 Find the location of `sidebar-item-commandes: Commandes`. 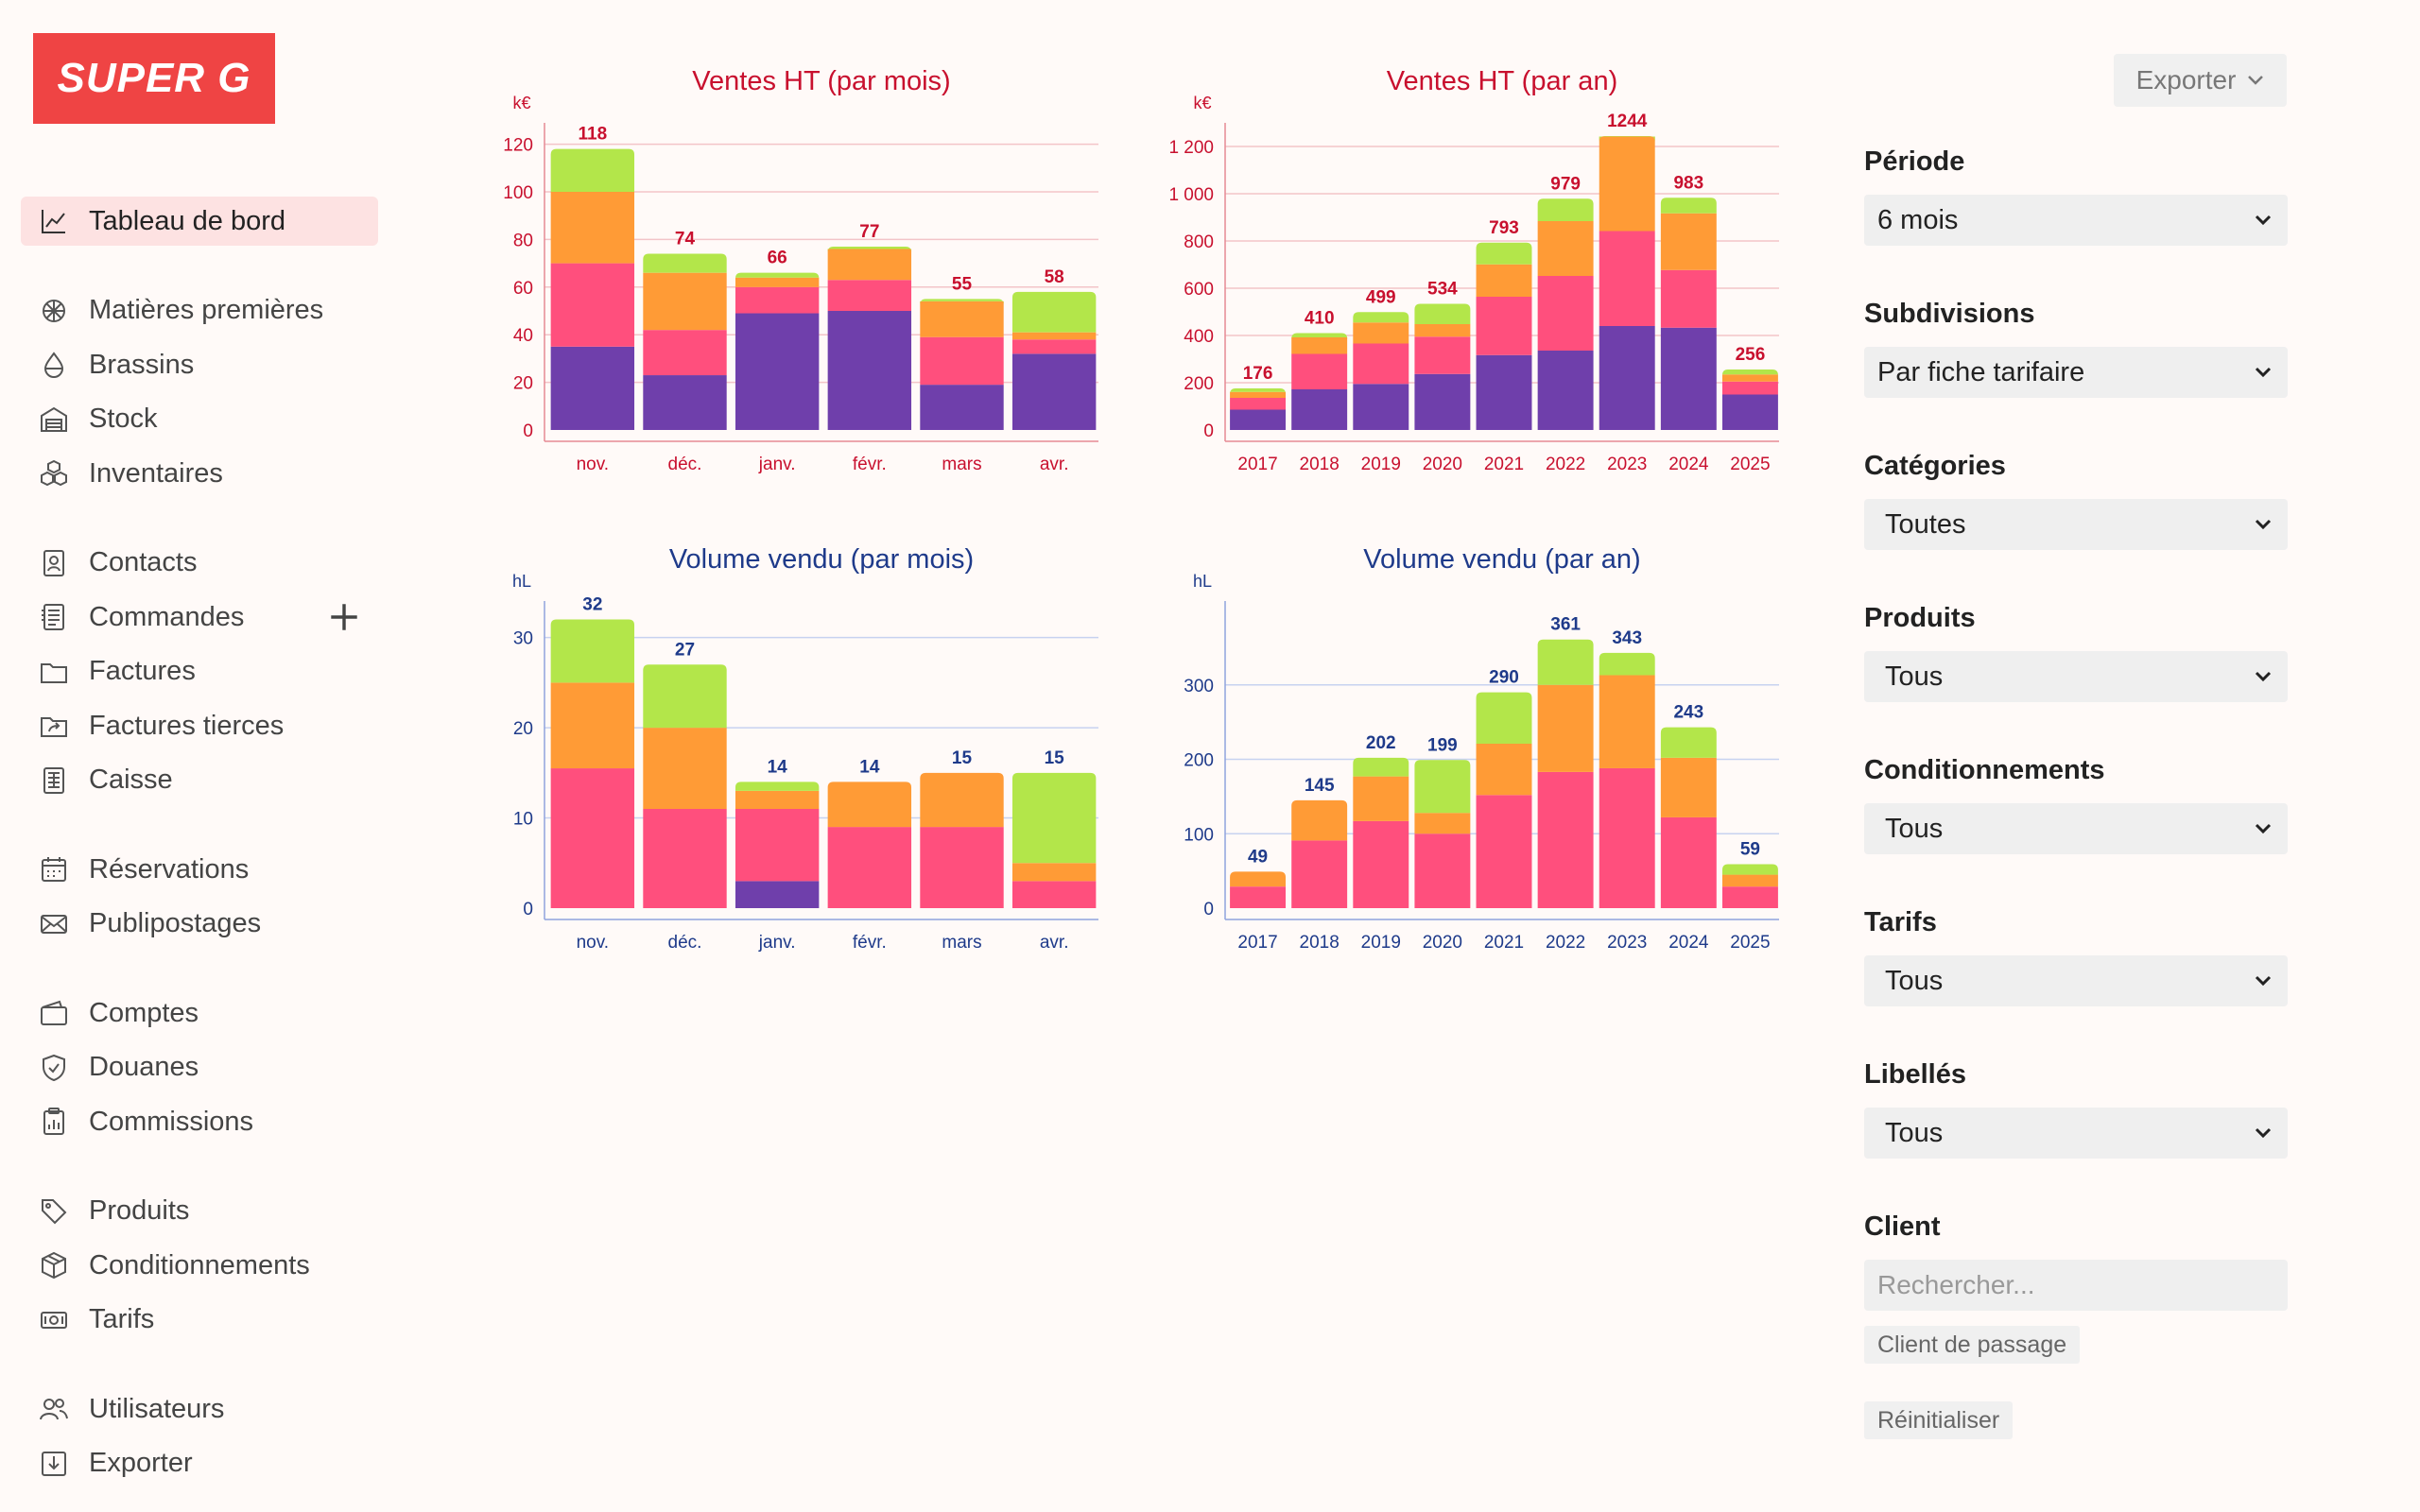

sidebar-item-commandes: Commandes is located at coordinates (199, 617).